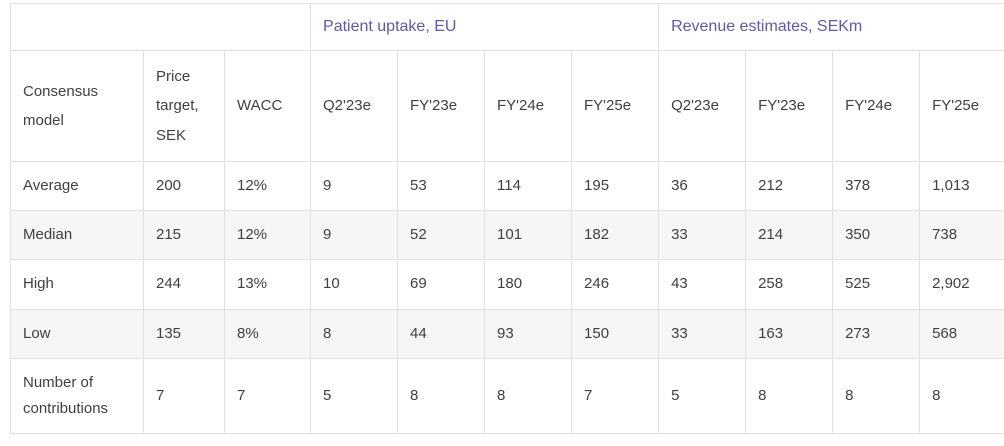  Describe the element at coordinates (267, 106) in the screenshot. I see `column-header: WACC` at that location.